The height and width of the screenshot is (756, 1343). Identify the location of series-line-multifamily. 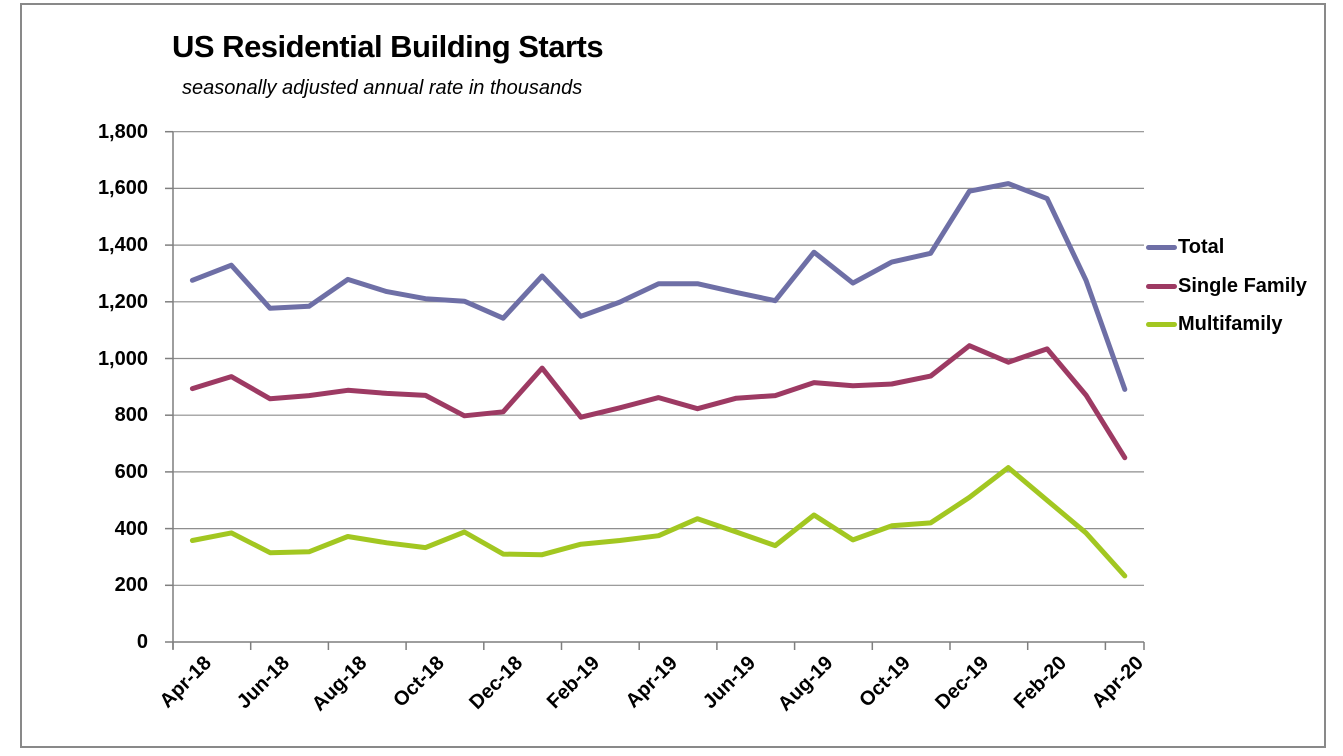
(658, 522).